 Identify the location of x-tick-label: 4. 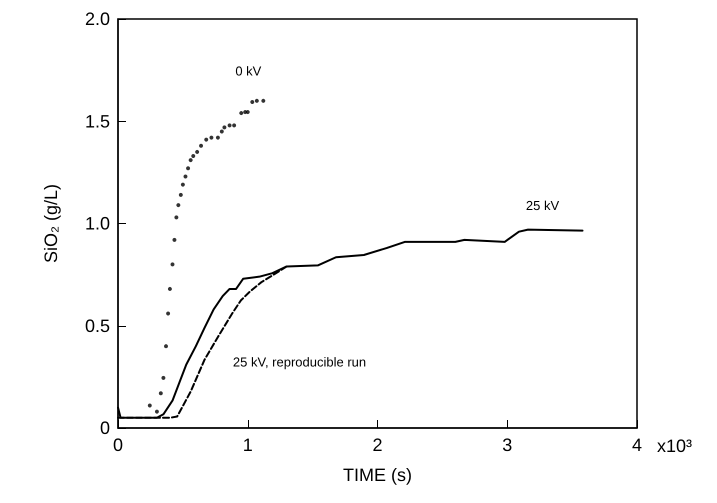
(637, 445).